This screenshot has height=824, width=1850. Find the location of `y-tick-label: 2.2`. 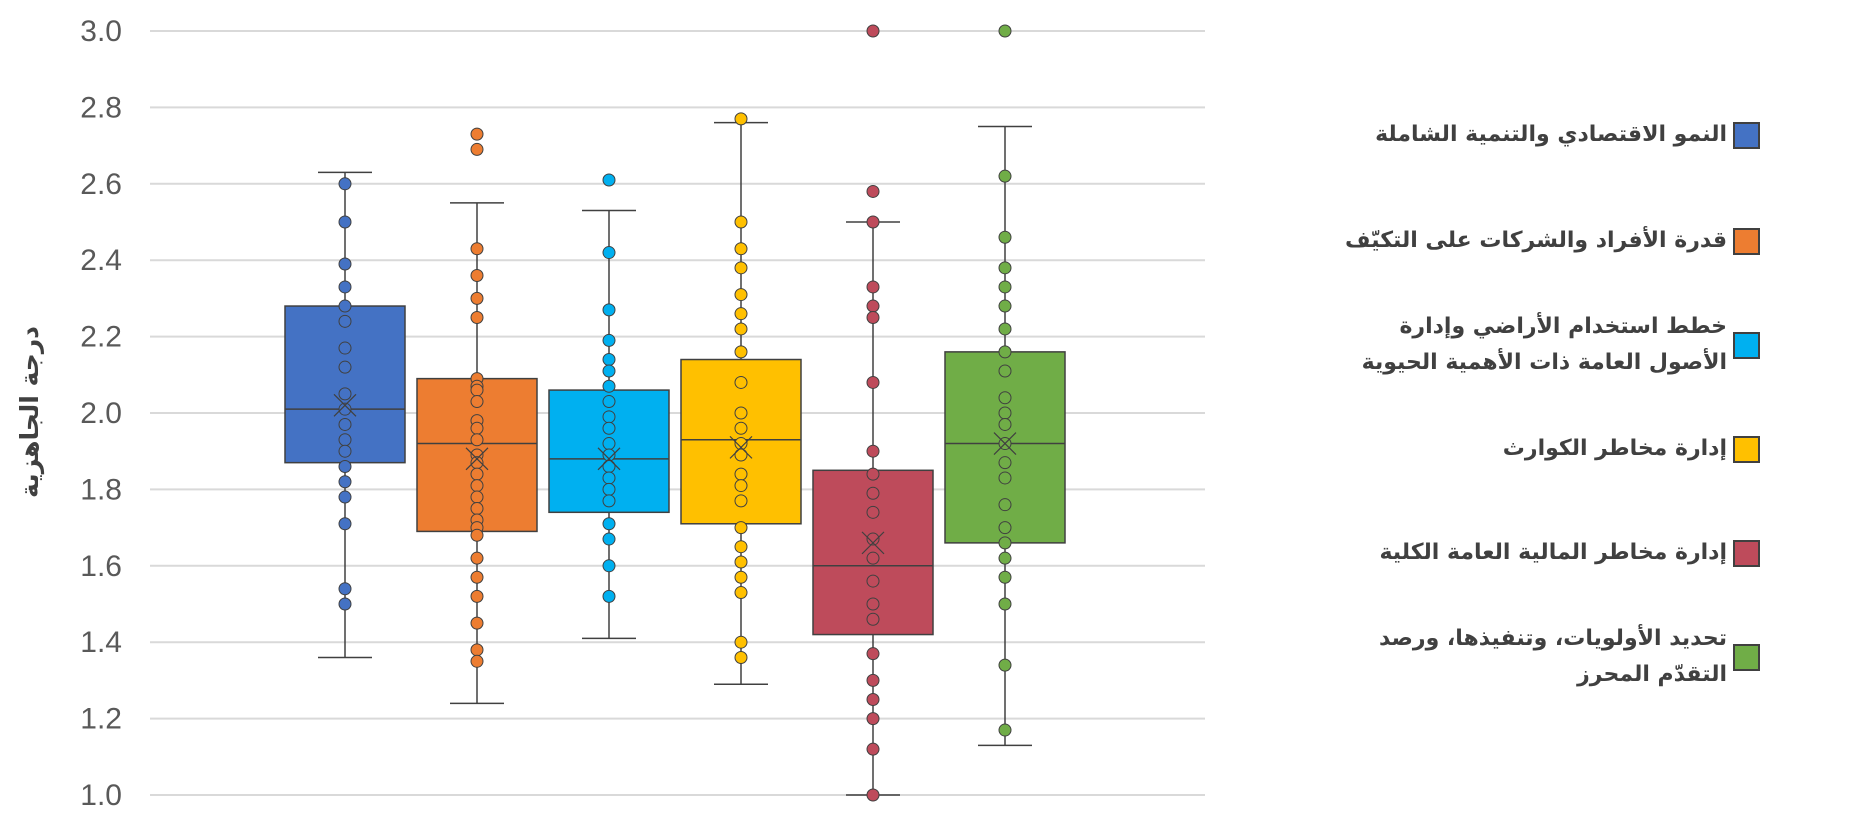

y-tick-label: 2.2 is located at coordinates (101, 337).